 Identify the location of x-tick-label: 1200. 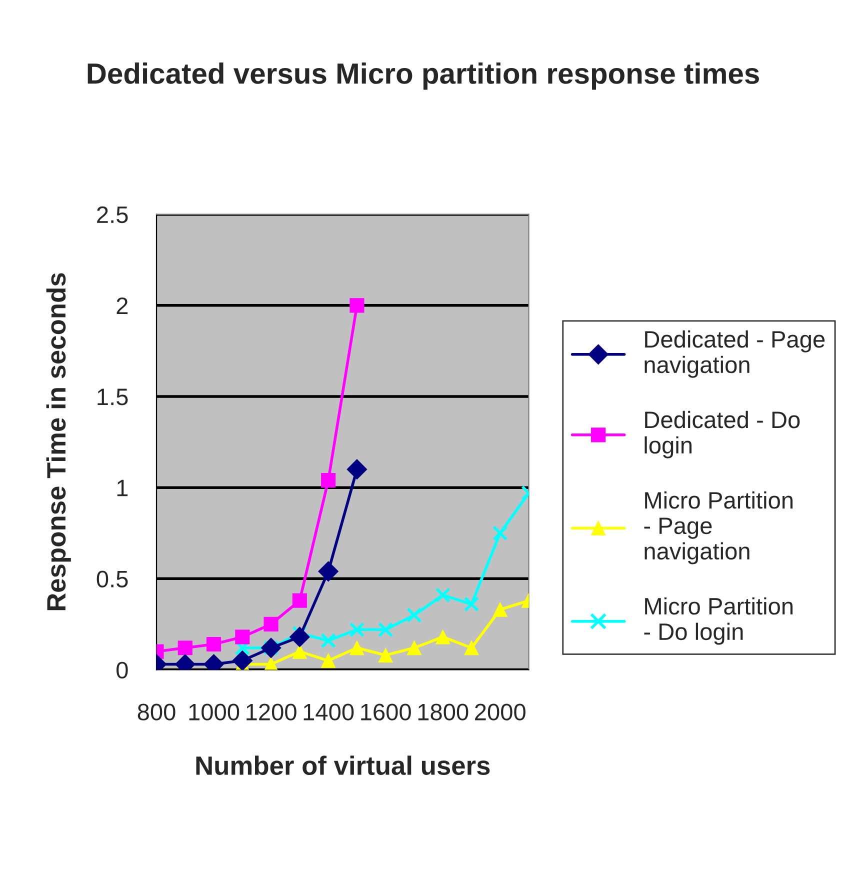
(271, 712).